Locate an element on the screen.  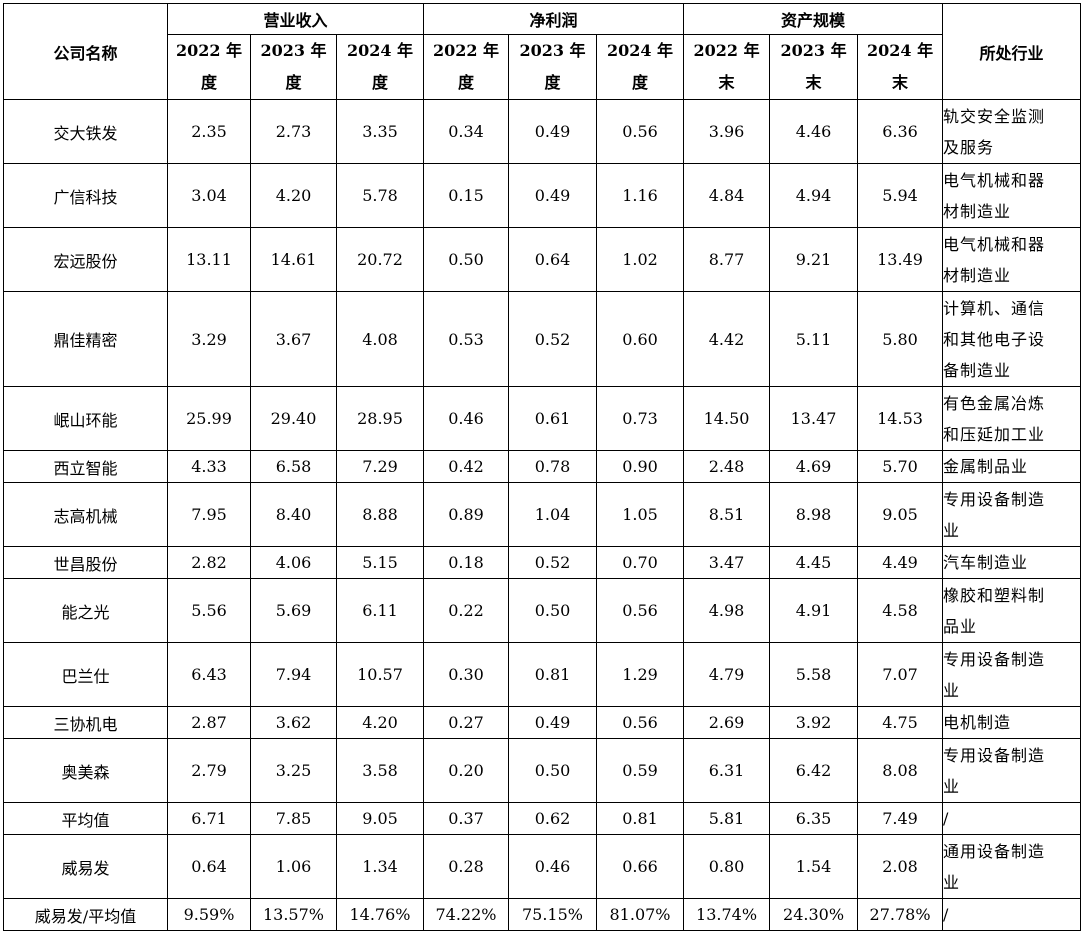
value-cell: 2.82 is located at coordinates (209, 562).